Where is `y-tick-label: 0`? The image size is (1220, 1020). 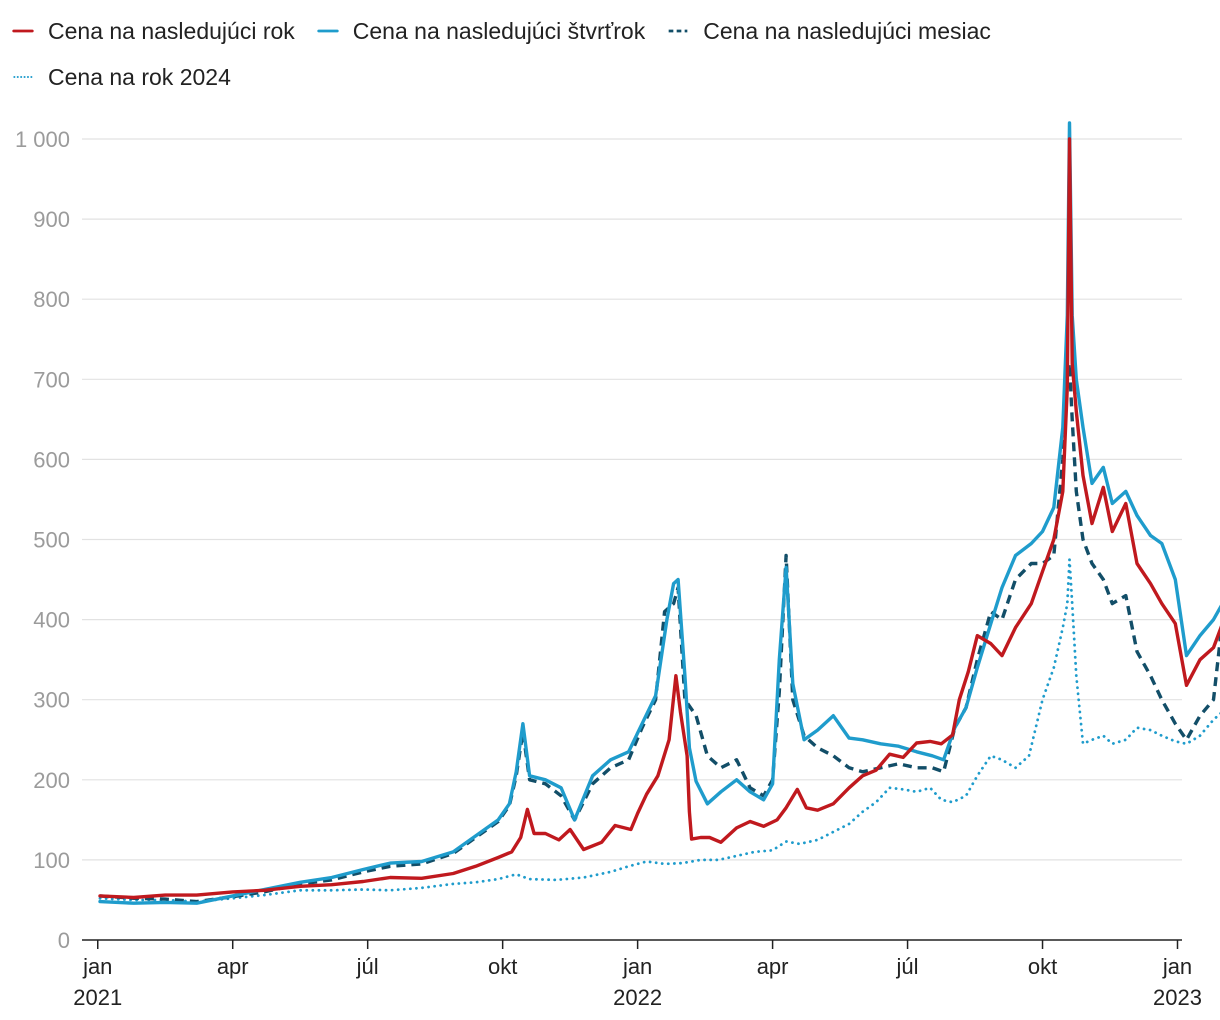
y-tick-label: 0 is located at coordinates (64, 940).